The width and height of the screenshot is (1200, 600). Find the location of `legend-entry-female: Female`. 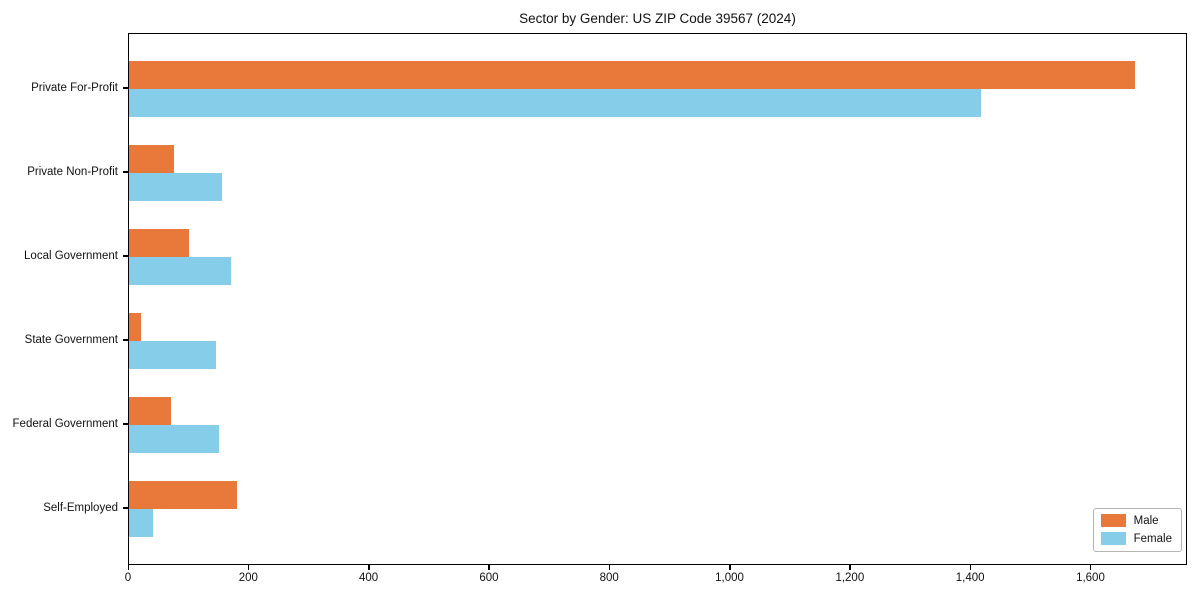

legend-entry-female: Female is located at coordinates (1136, 538).